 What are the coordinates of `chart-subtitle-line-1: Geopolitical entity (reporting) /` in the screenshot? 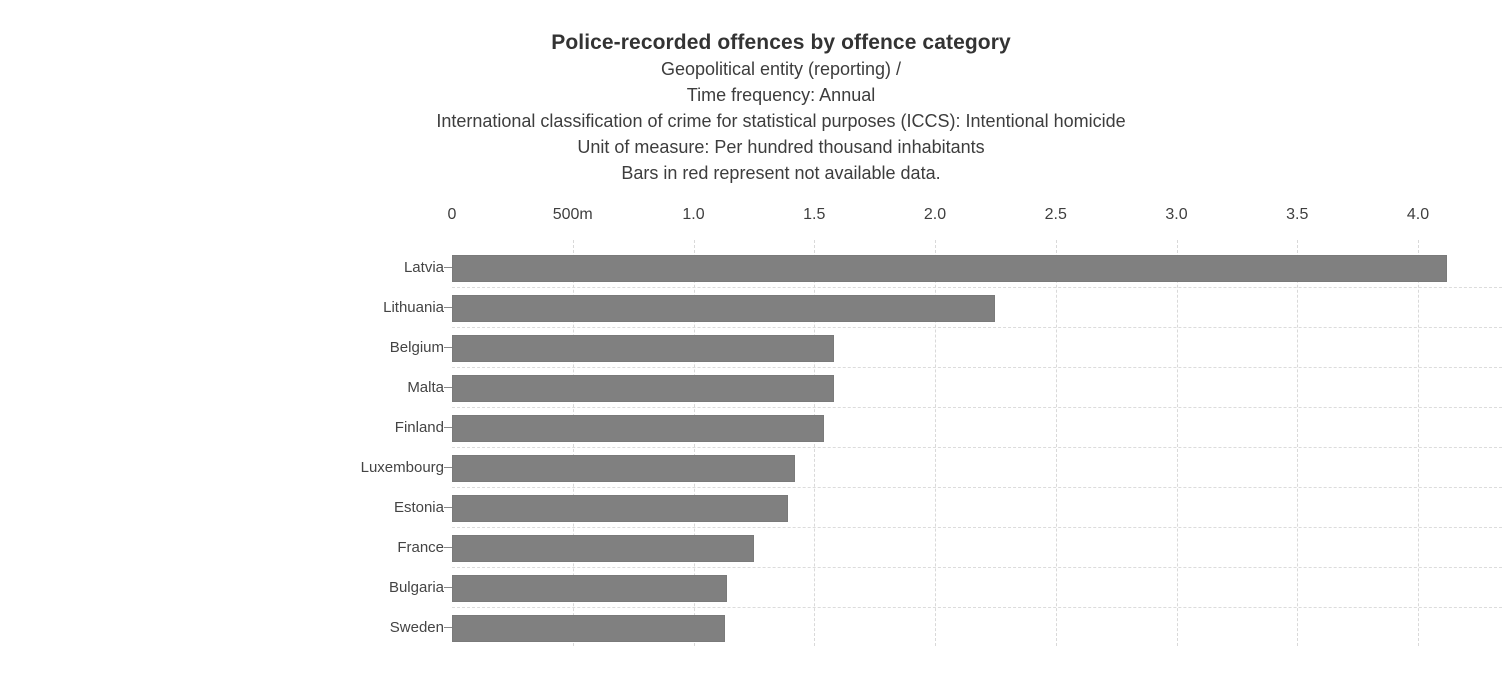 It's located at (781, 69).